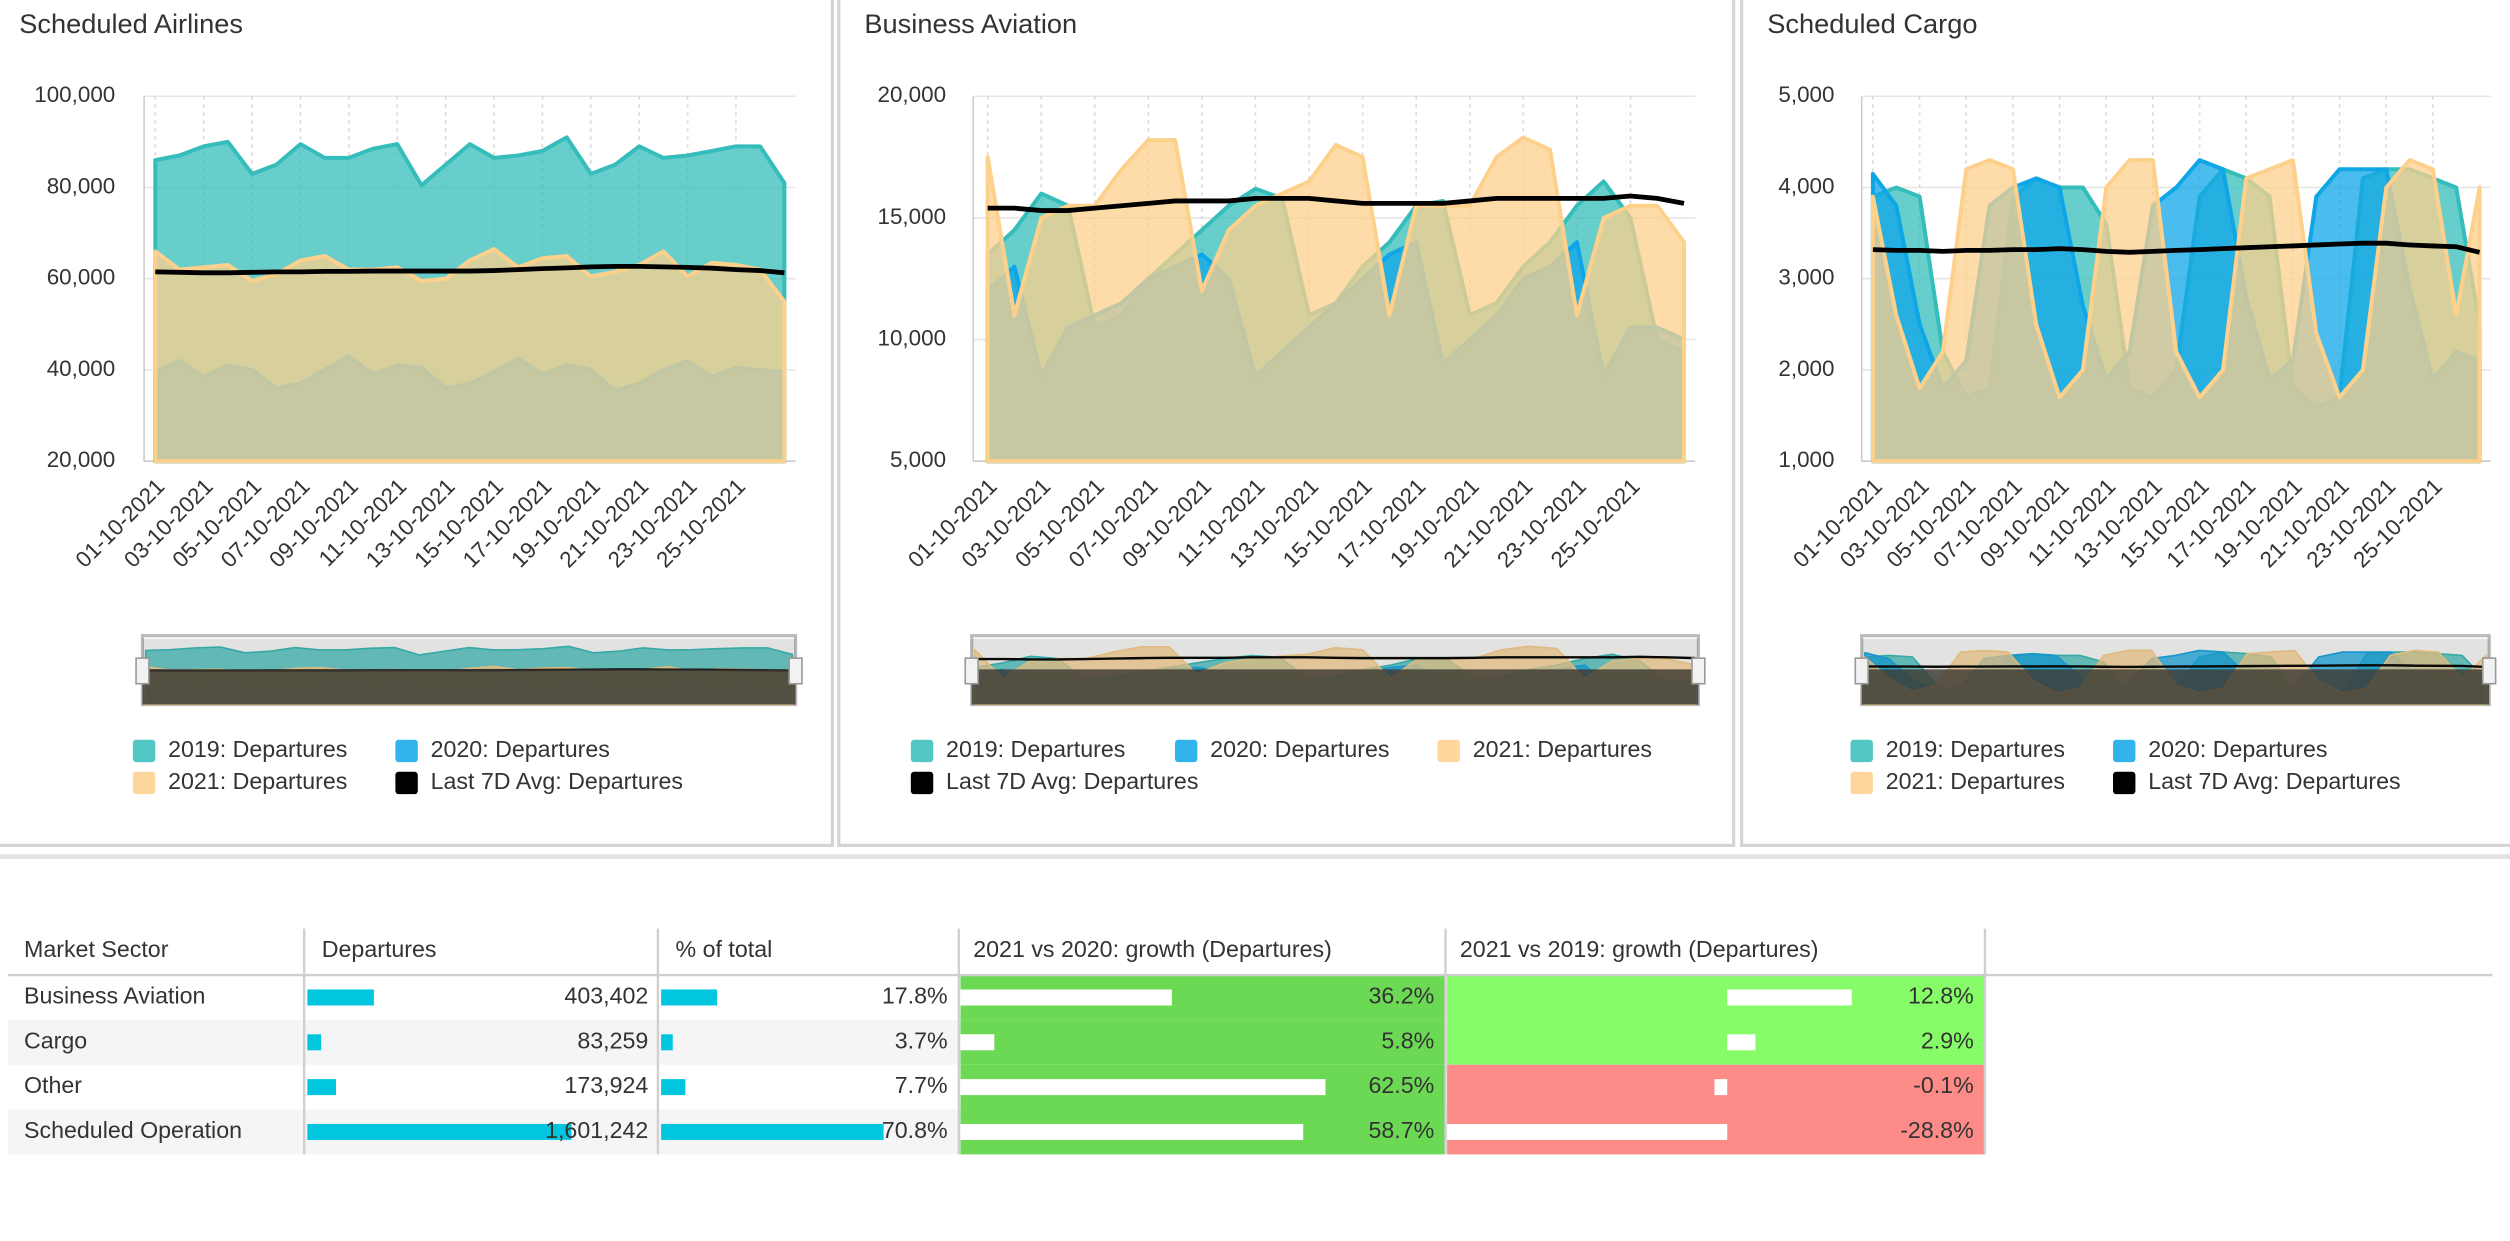 Image resolution: width=2510 pixels, height=1241 pixels. What do you see at coordinates (596, 1130) in the screenshot?
I see `cell-value: 1,601,242` at bounding box center [596, 1130].